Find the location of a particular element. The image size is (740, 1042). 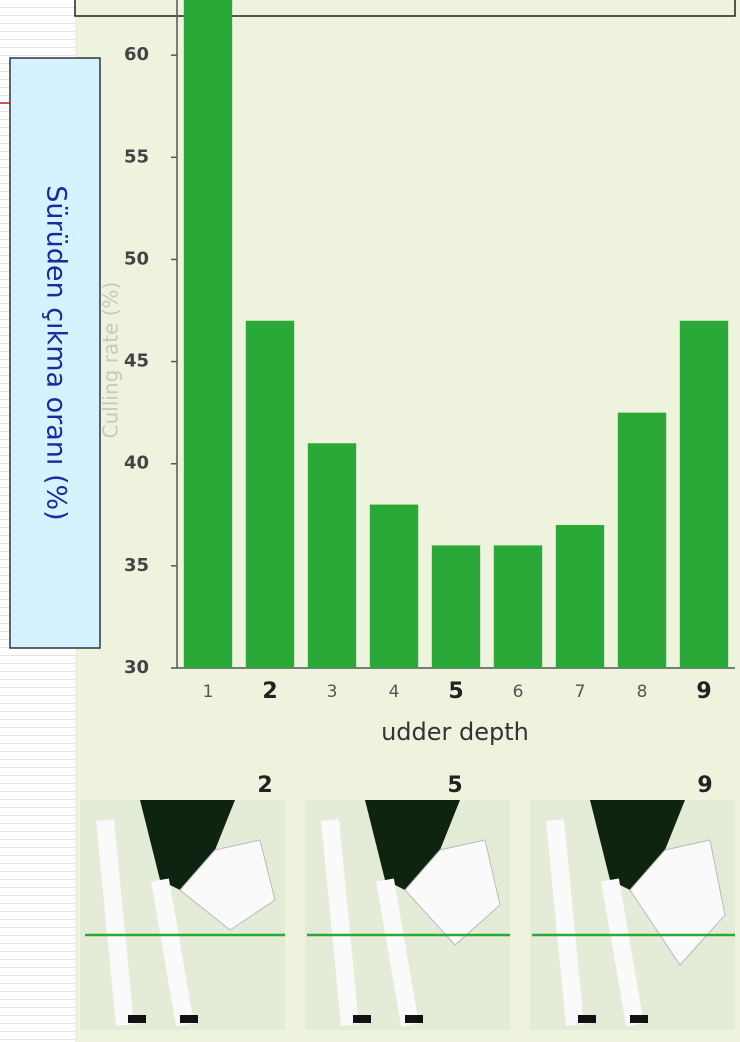

y-axis-title: Sürüden çıkma oranı (%) is located at coordinates (56, 352).